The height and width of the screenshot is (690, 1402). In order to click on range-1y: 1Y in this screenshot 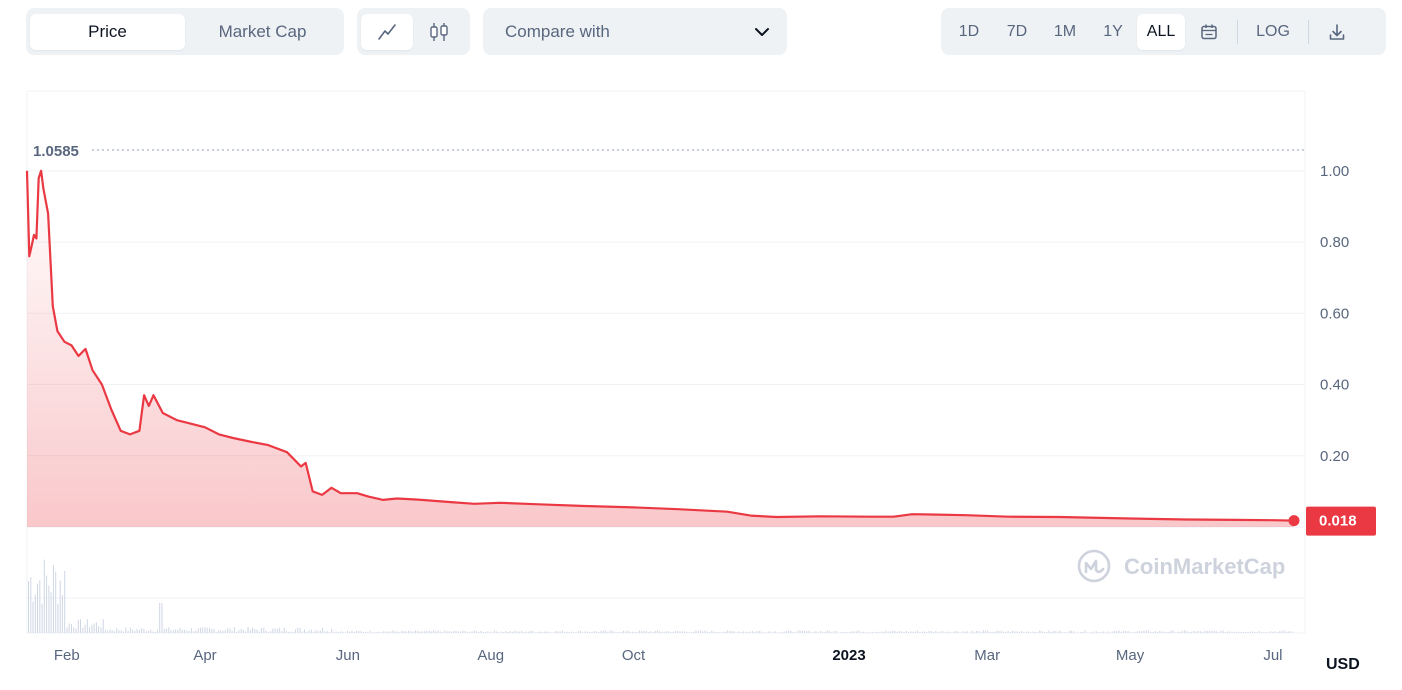, I will do `click(1113, 31)`.